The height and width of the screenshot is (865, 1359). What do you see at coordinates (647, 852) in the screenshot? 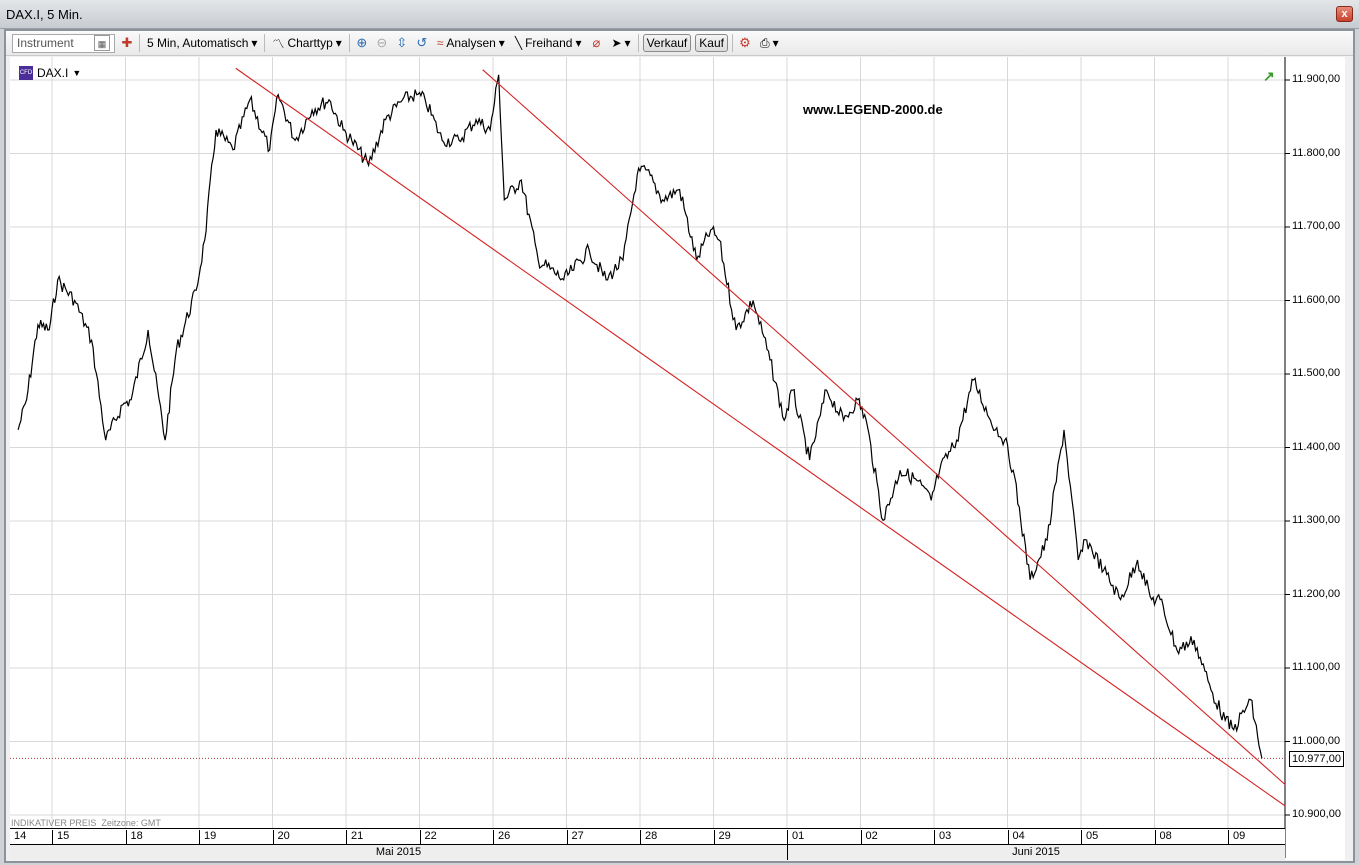
I see `x-axis-months: Mai 2015 Juni 2015` at bounding box center [647, 852].